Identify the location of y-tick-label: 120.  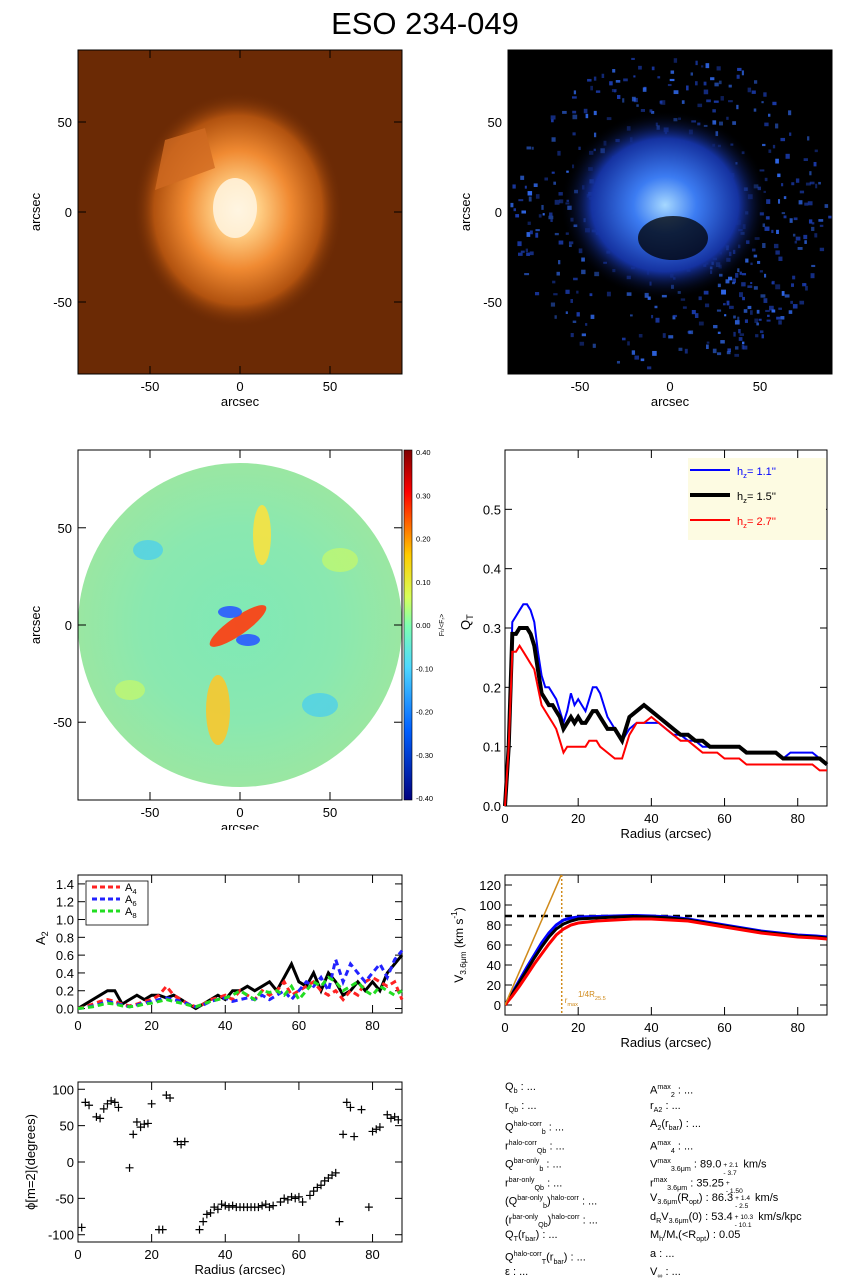
(490, 885).